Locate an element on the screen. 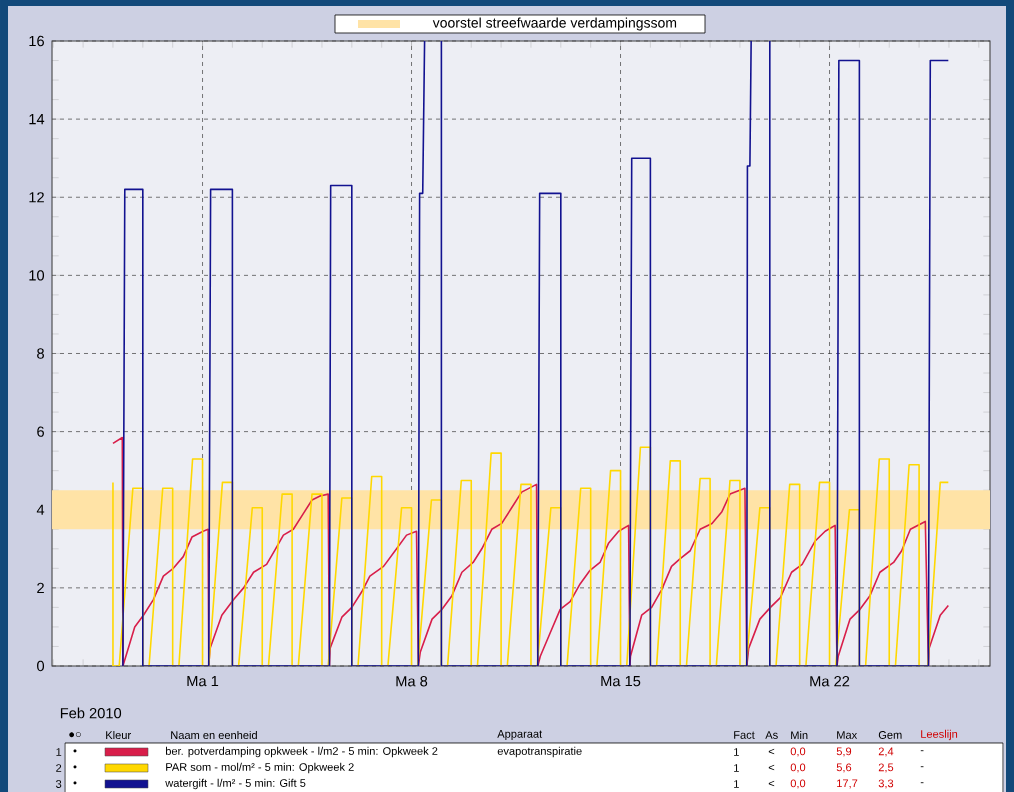  text: 5,6 is located at coordinates (844, 768).